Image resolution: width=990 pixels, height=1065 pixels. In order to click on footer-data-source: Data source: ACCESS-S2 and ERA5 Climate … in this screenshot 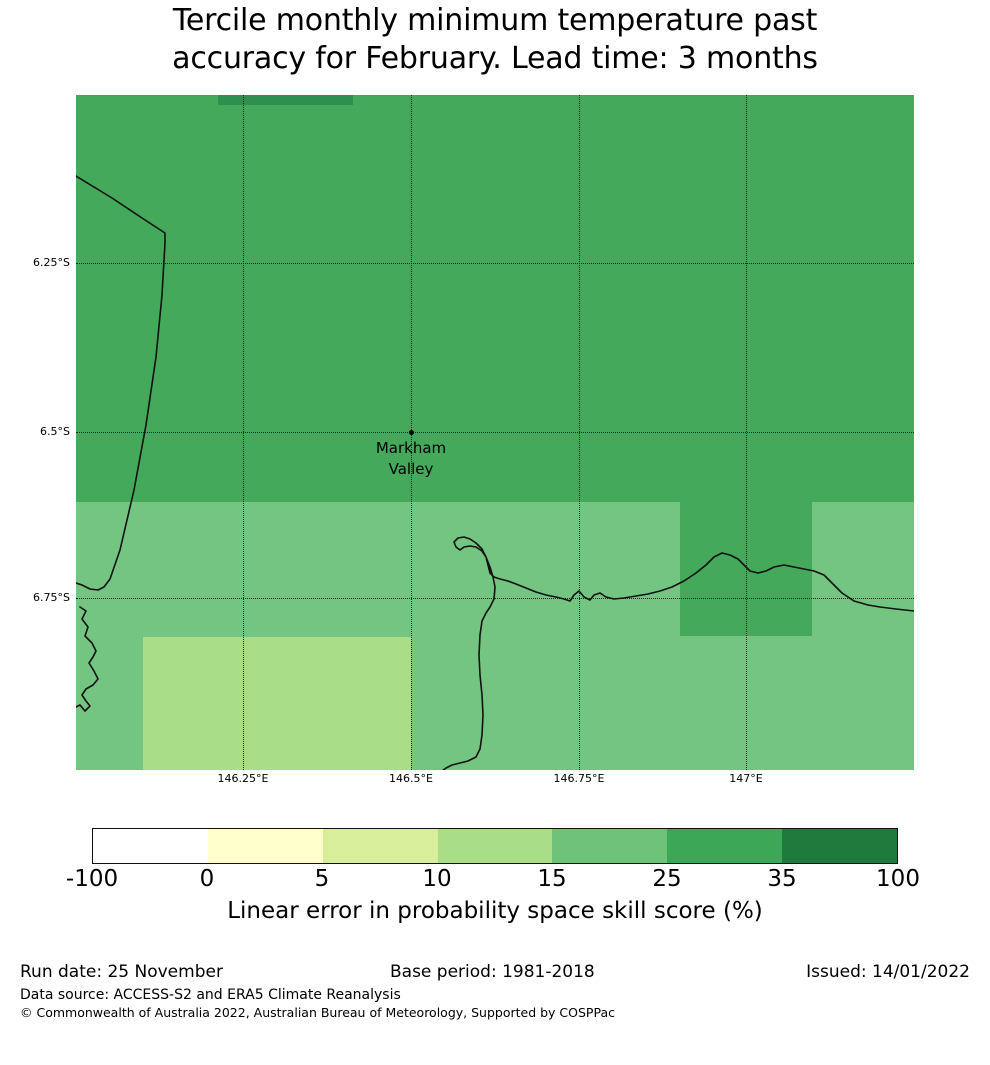, I will do `click(210, 995)`.